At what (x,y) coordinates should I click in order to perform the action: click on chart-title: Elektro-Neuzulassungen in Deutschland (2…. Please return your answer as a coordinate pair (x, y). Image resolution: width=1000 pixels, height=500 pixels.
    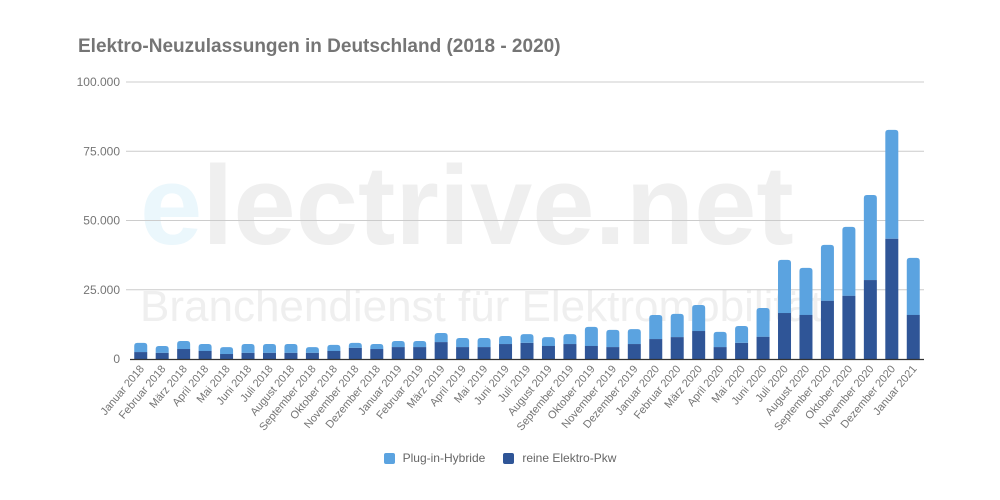
    Looking at the image, I should click on (319, 46).